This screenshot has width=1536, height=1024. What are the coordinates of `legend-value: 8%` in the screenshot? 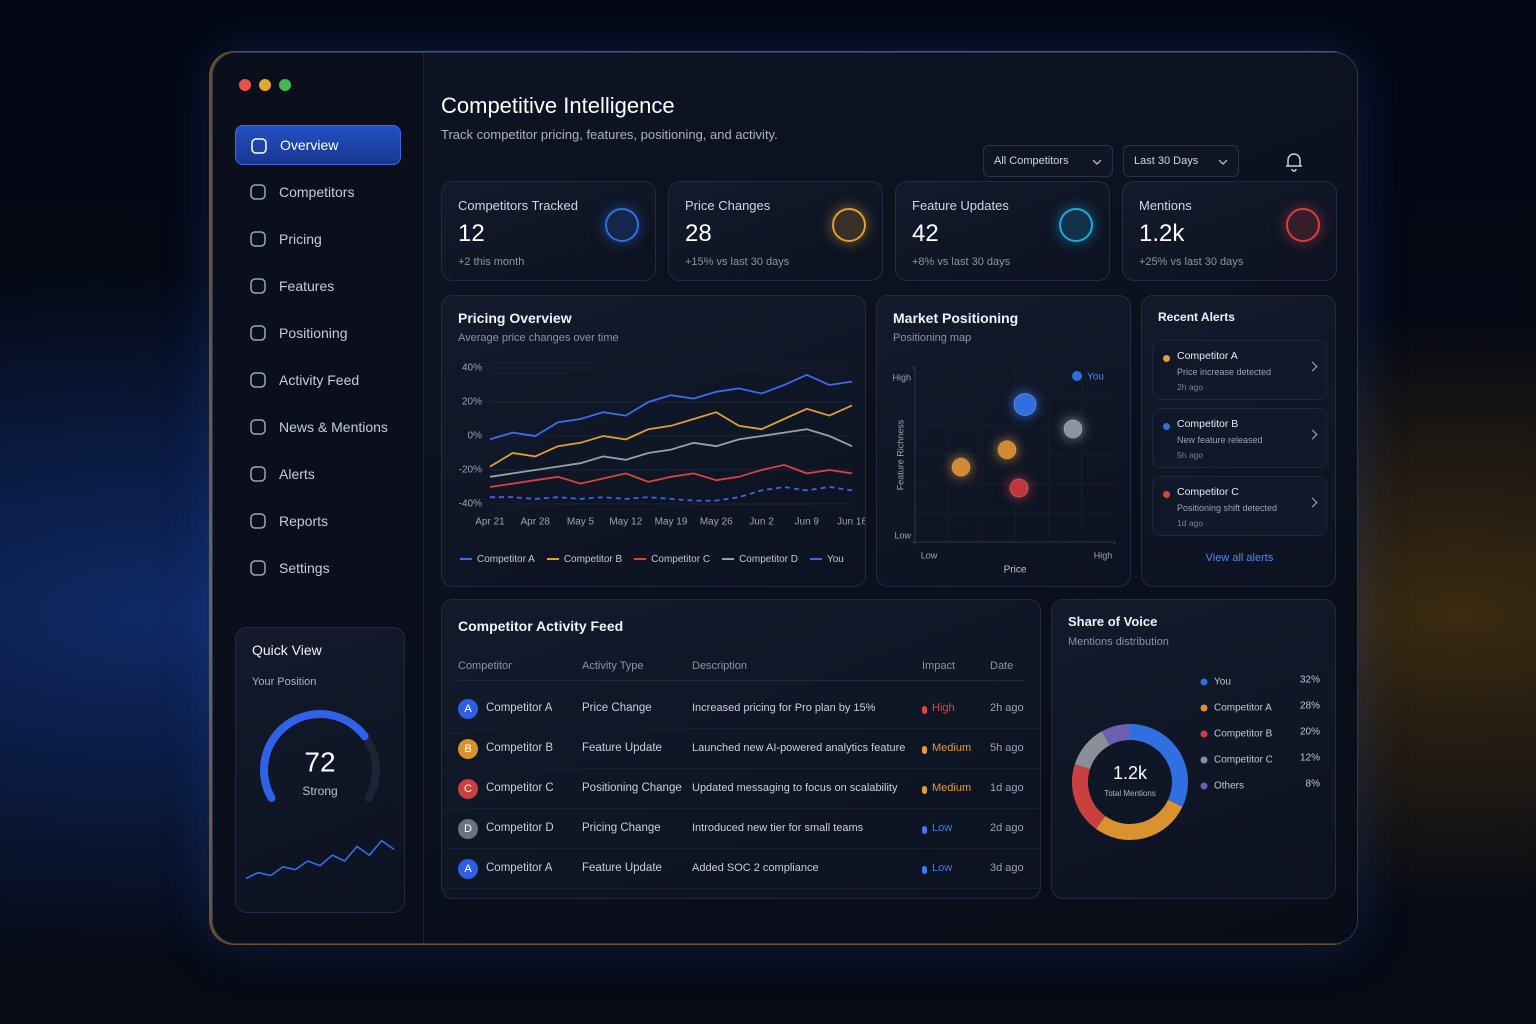 It's located at (1313, 784).